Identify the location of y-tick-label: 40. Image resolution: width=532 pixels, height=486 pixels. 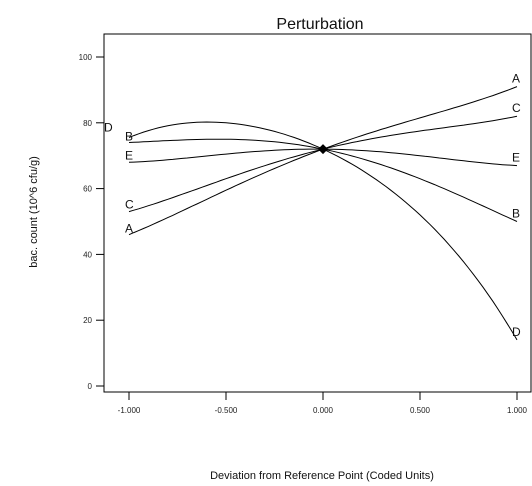
(87, 254).